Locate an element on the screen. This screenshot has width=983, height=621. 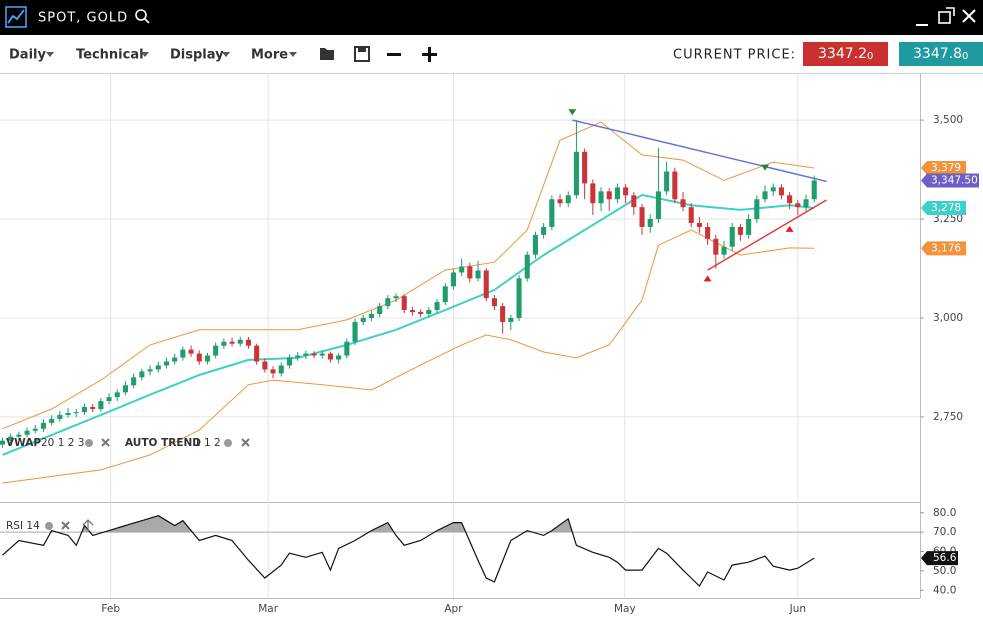
legend-name: AUTO TREND is located at coordinates (163, 443).